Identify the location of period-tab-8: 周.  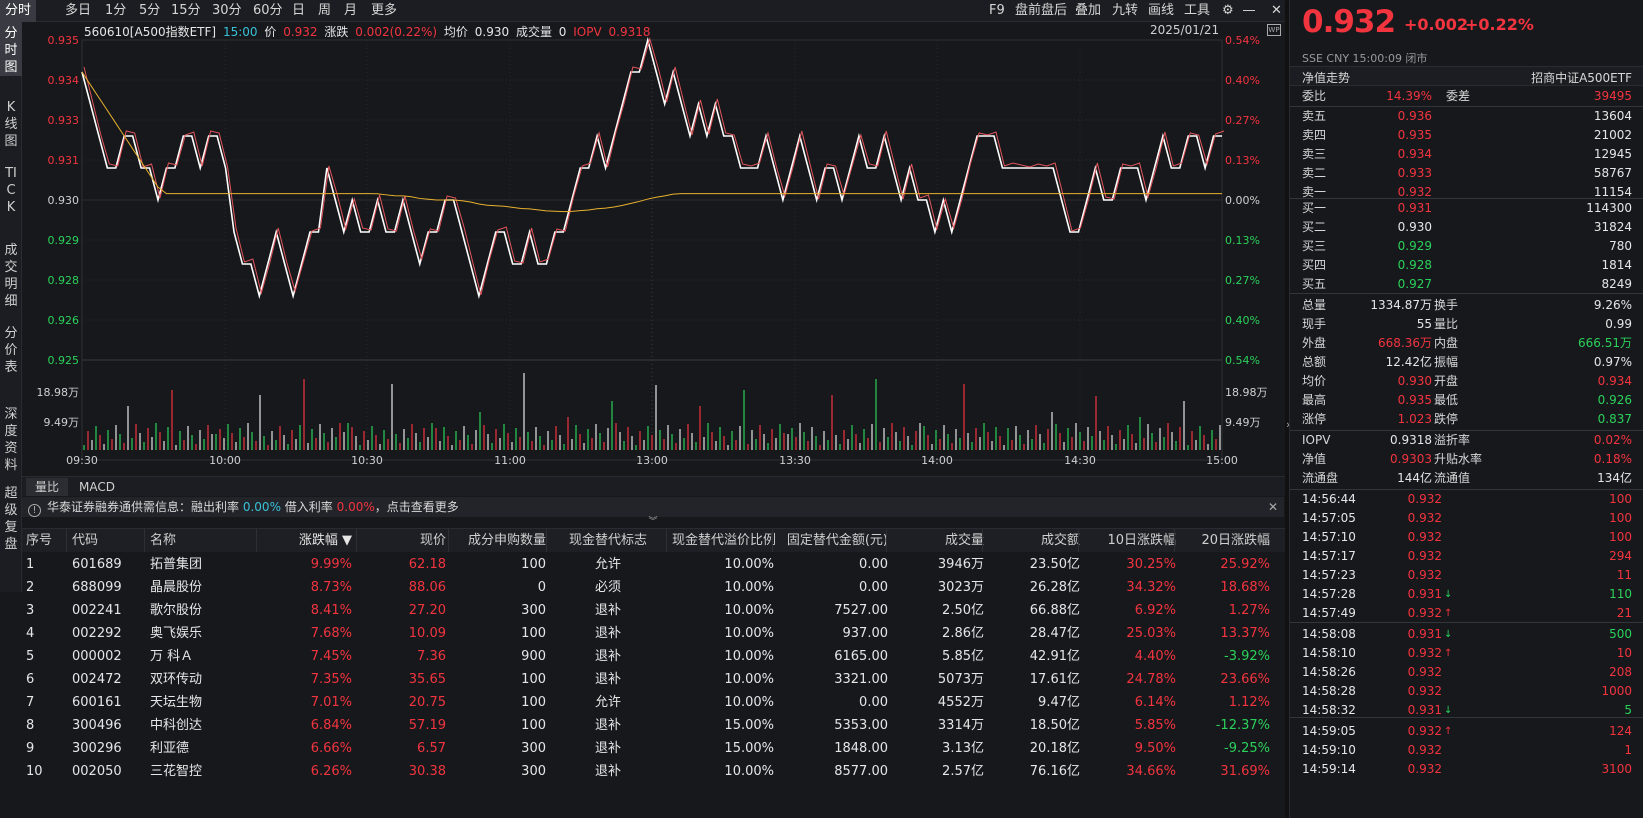
(325, 10).